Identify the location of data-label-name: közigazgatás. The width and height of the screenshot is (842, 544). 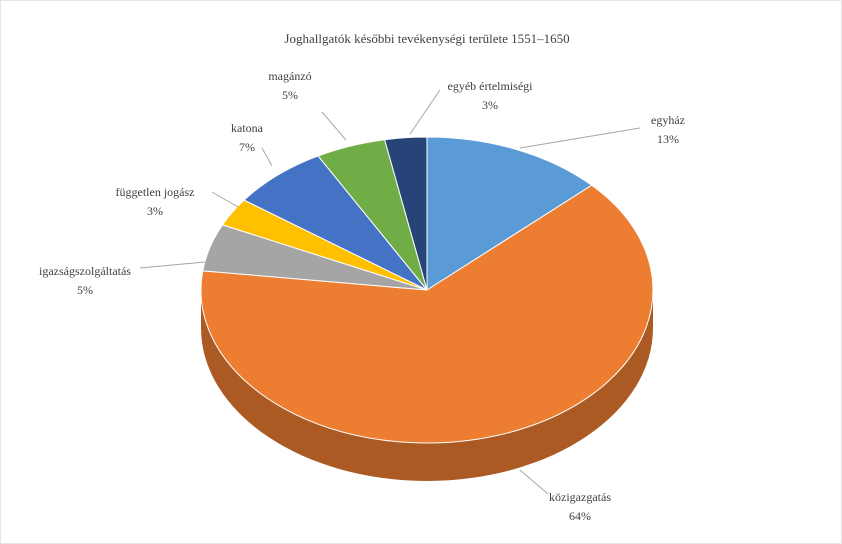
(580, 497).